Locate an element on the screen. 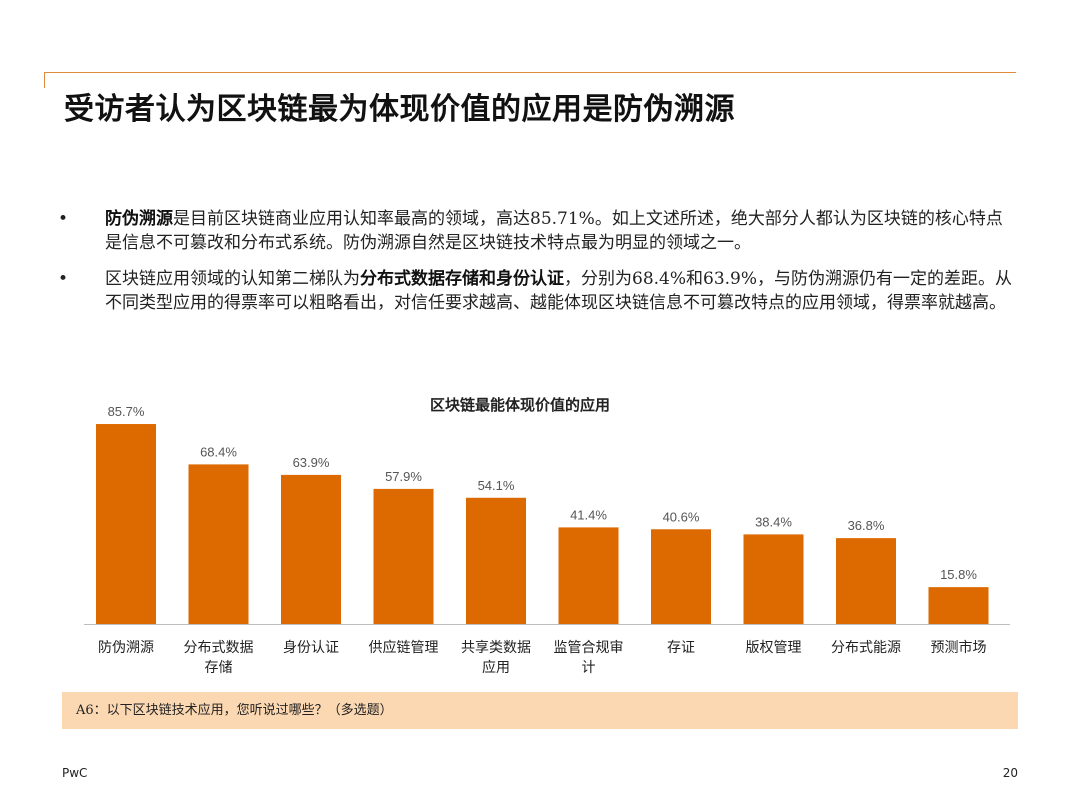 This screenshot has height=810, width=1080. value-label-8: 38.4% is located at coordinates (773, 521).